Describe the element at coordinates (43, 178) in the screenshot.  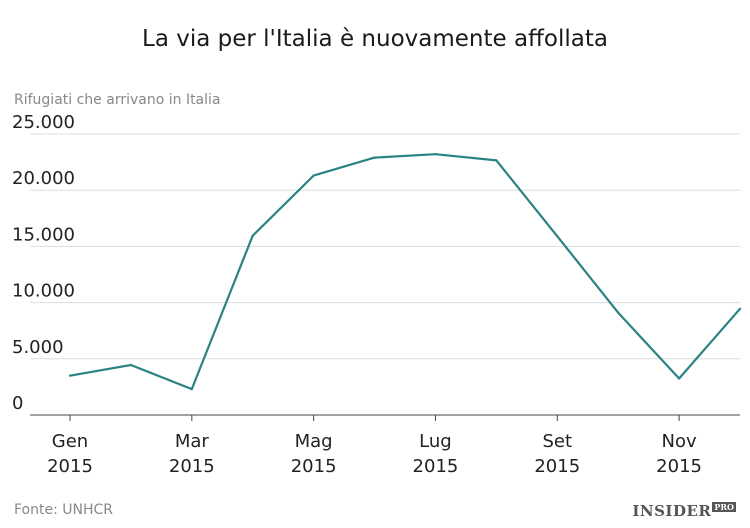
I see `y-tick-label: 20.000` at that location.